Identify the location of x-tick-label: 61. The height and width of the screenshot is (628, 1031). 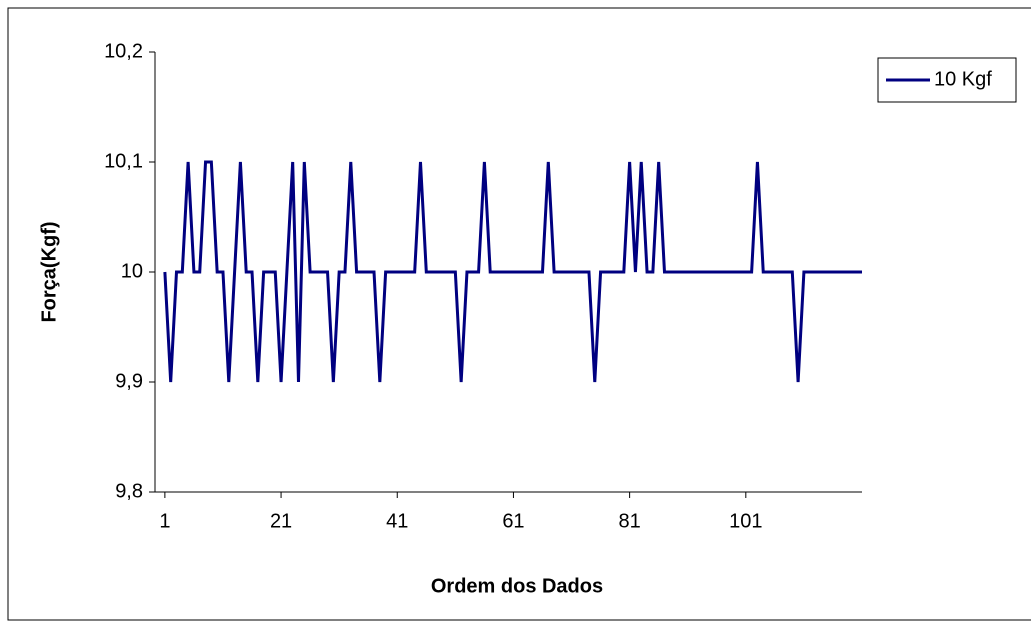
(513, 521).